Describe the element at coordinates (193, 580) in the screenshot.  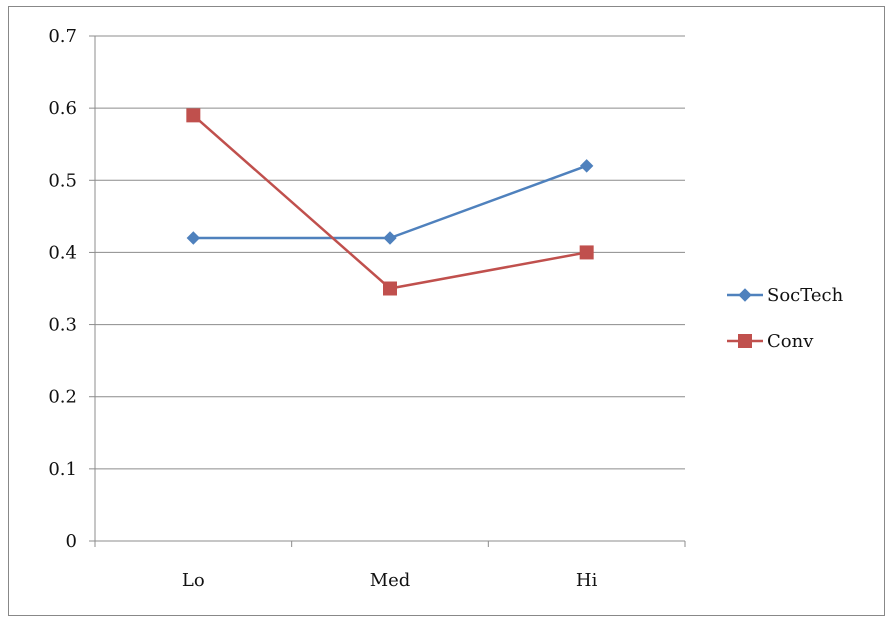
I see `x-tick-label: Lo` at that location.